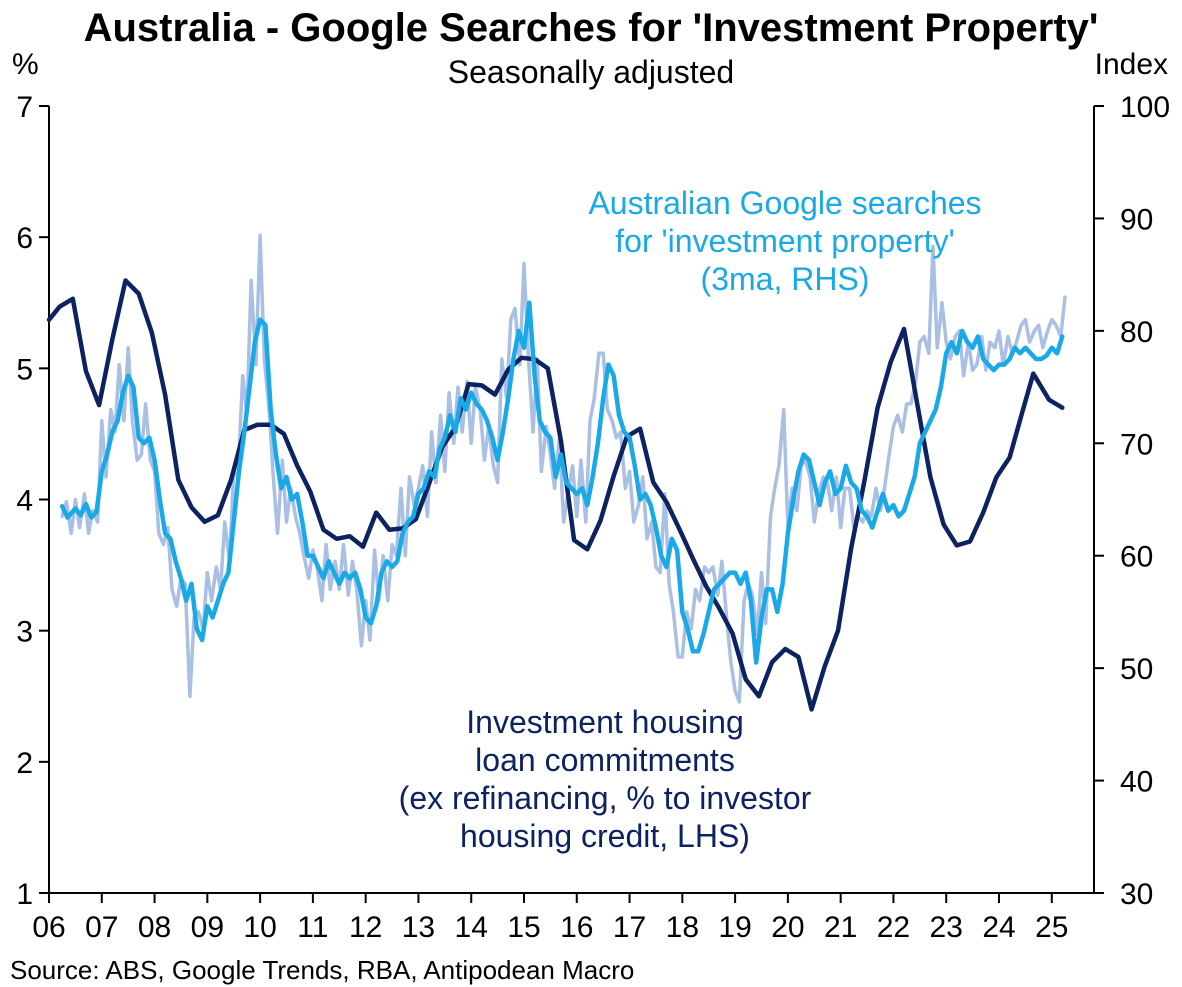 This screenshot has width=1182, height=987. I want to click on x-axis-tick-label: 23, so click(946, 927).